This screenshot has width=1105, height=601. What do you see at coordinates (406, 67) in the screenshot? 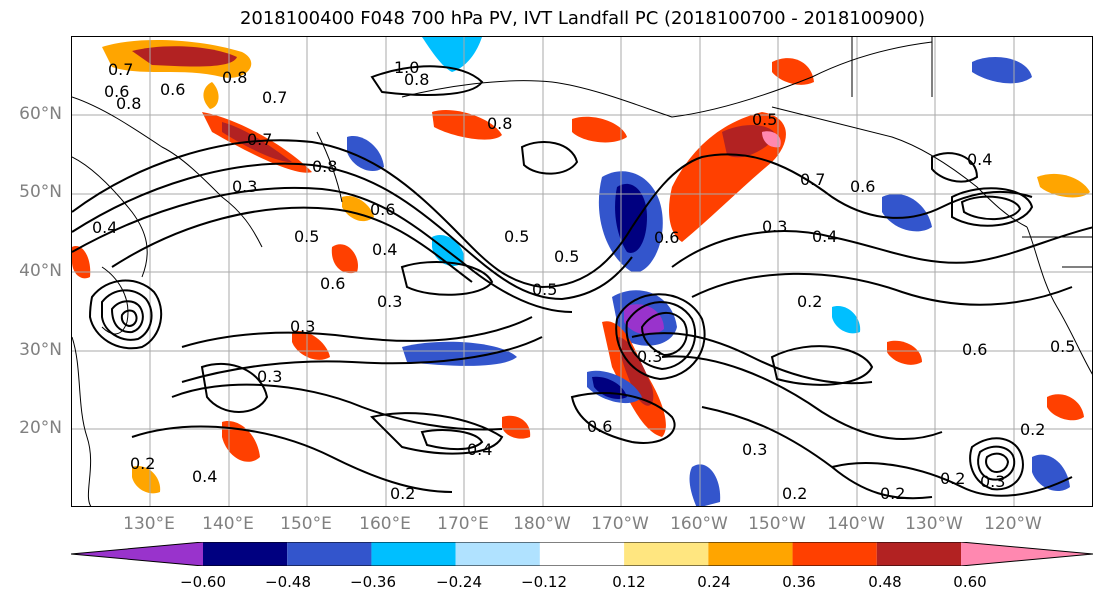
I see `contour-label: 1.0` at bounding box center [406, 67].